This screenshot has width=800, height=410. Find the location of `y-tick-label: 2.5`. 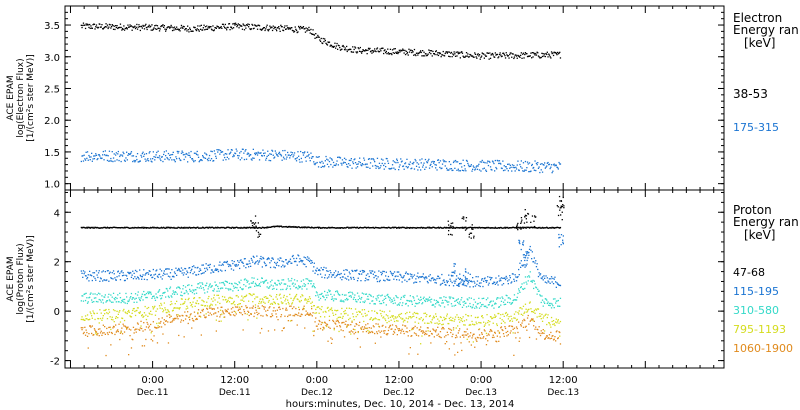

y-tick-label: 2.5 is located at coordinates (52, 89).